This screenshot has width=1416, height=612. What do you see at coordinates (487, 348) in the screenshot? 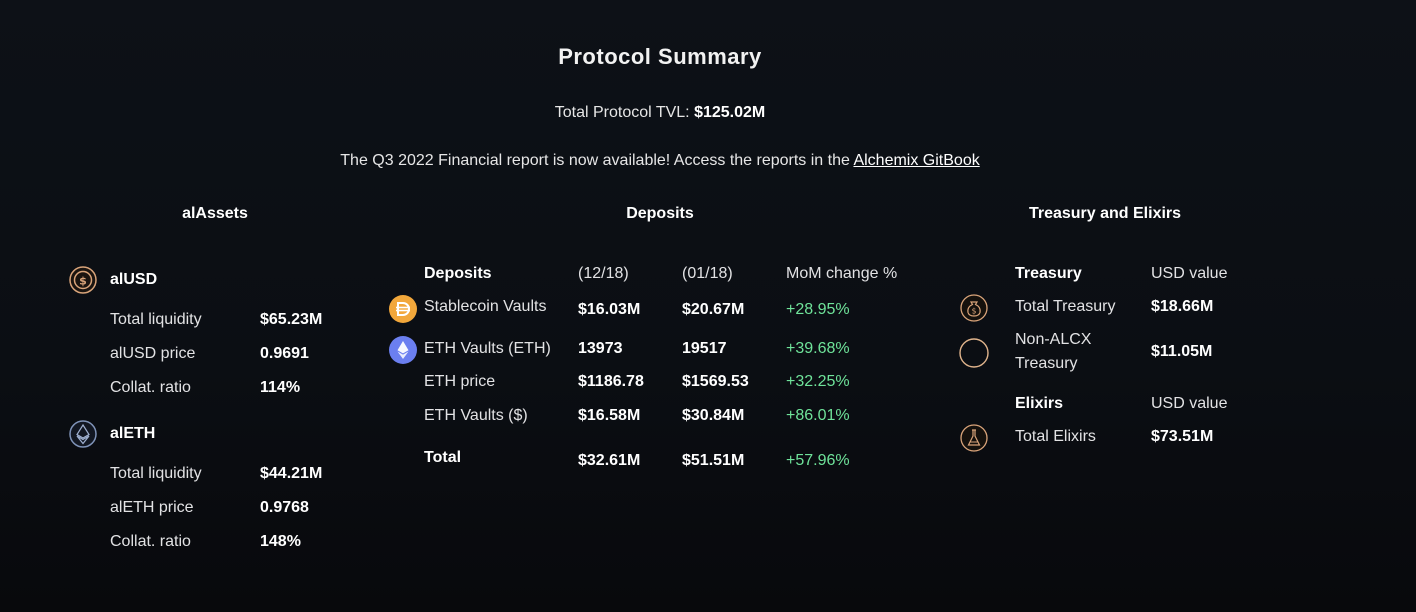
I see `eth-vaults-eth-label: ETH Vaults (ETH)` at bounding box center [487, 348].